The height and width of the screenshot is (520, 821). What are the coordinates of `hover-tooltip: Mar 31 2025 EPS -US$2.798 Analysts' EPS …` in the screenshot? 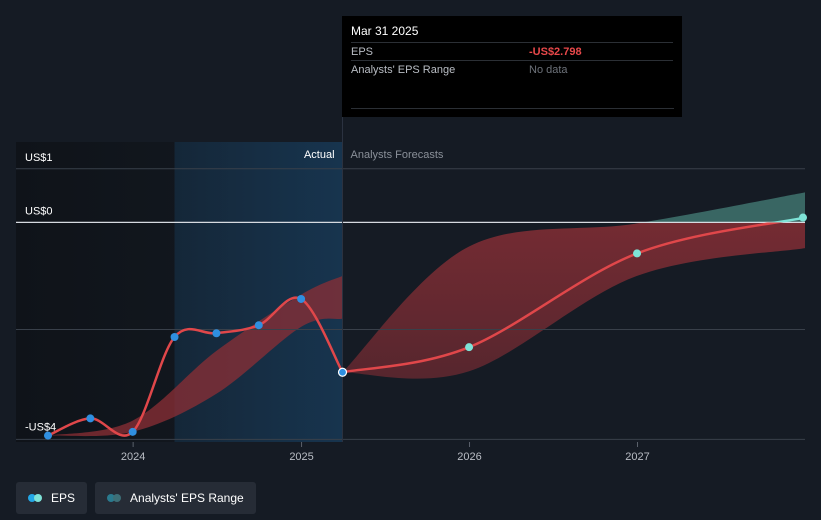 It's located at (512, 66).